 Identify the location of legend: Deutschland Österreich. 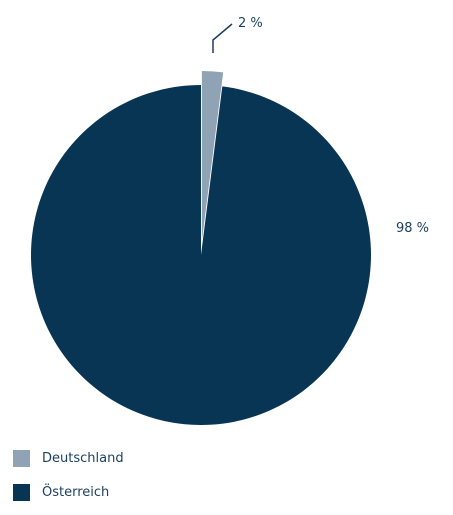
(68, 481).